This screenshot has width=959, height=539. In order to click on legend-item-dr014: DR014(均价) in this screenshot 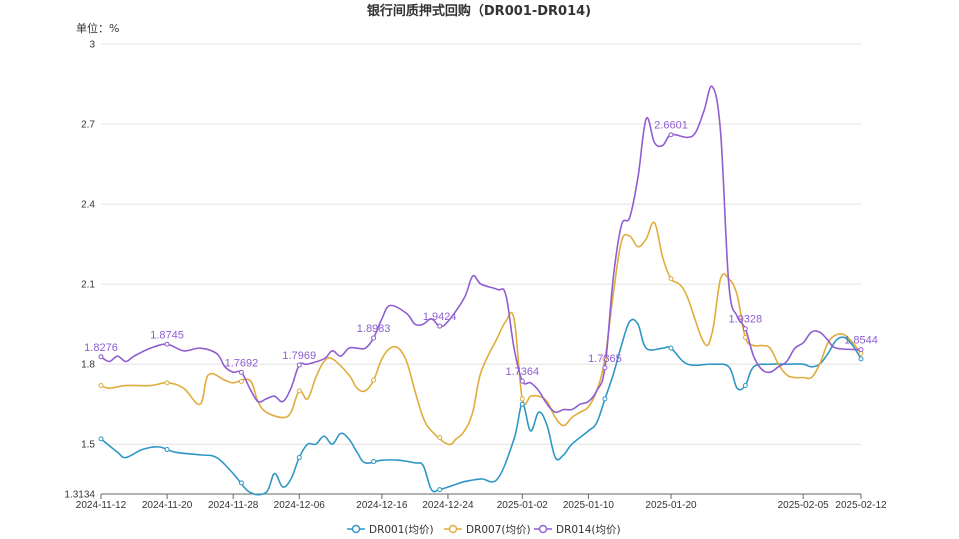, I will do `click(577, 530)`.